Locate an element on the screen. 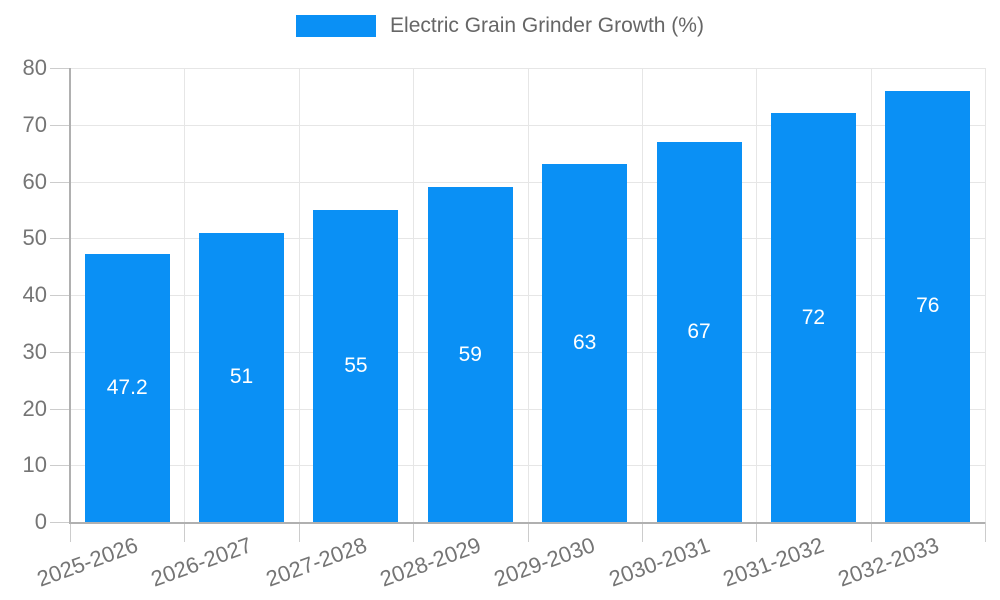  bar-value-label: 59 is located at coordinates (470, 354).